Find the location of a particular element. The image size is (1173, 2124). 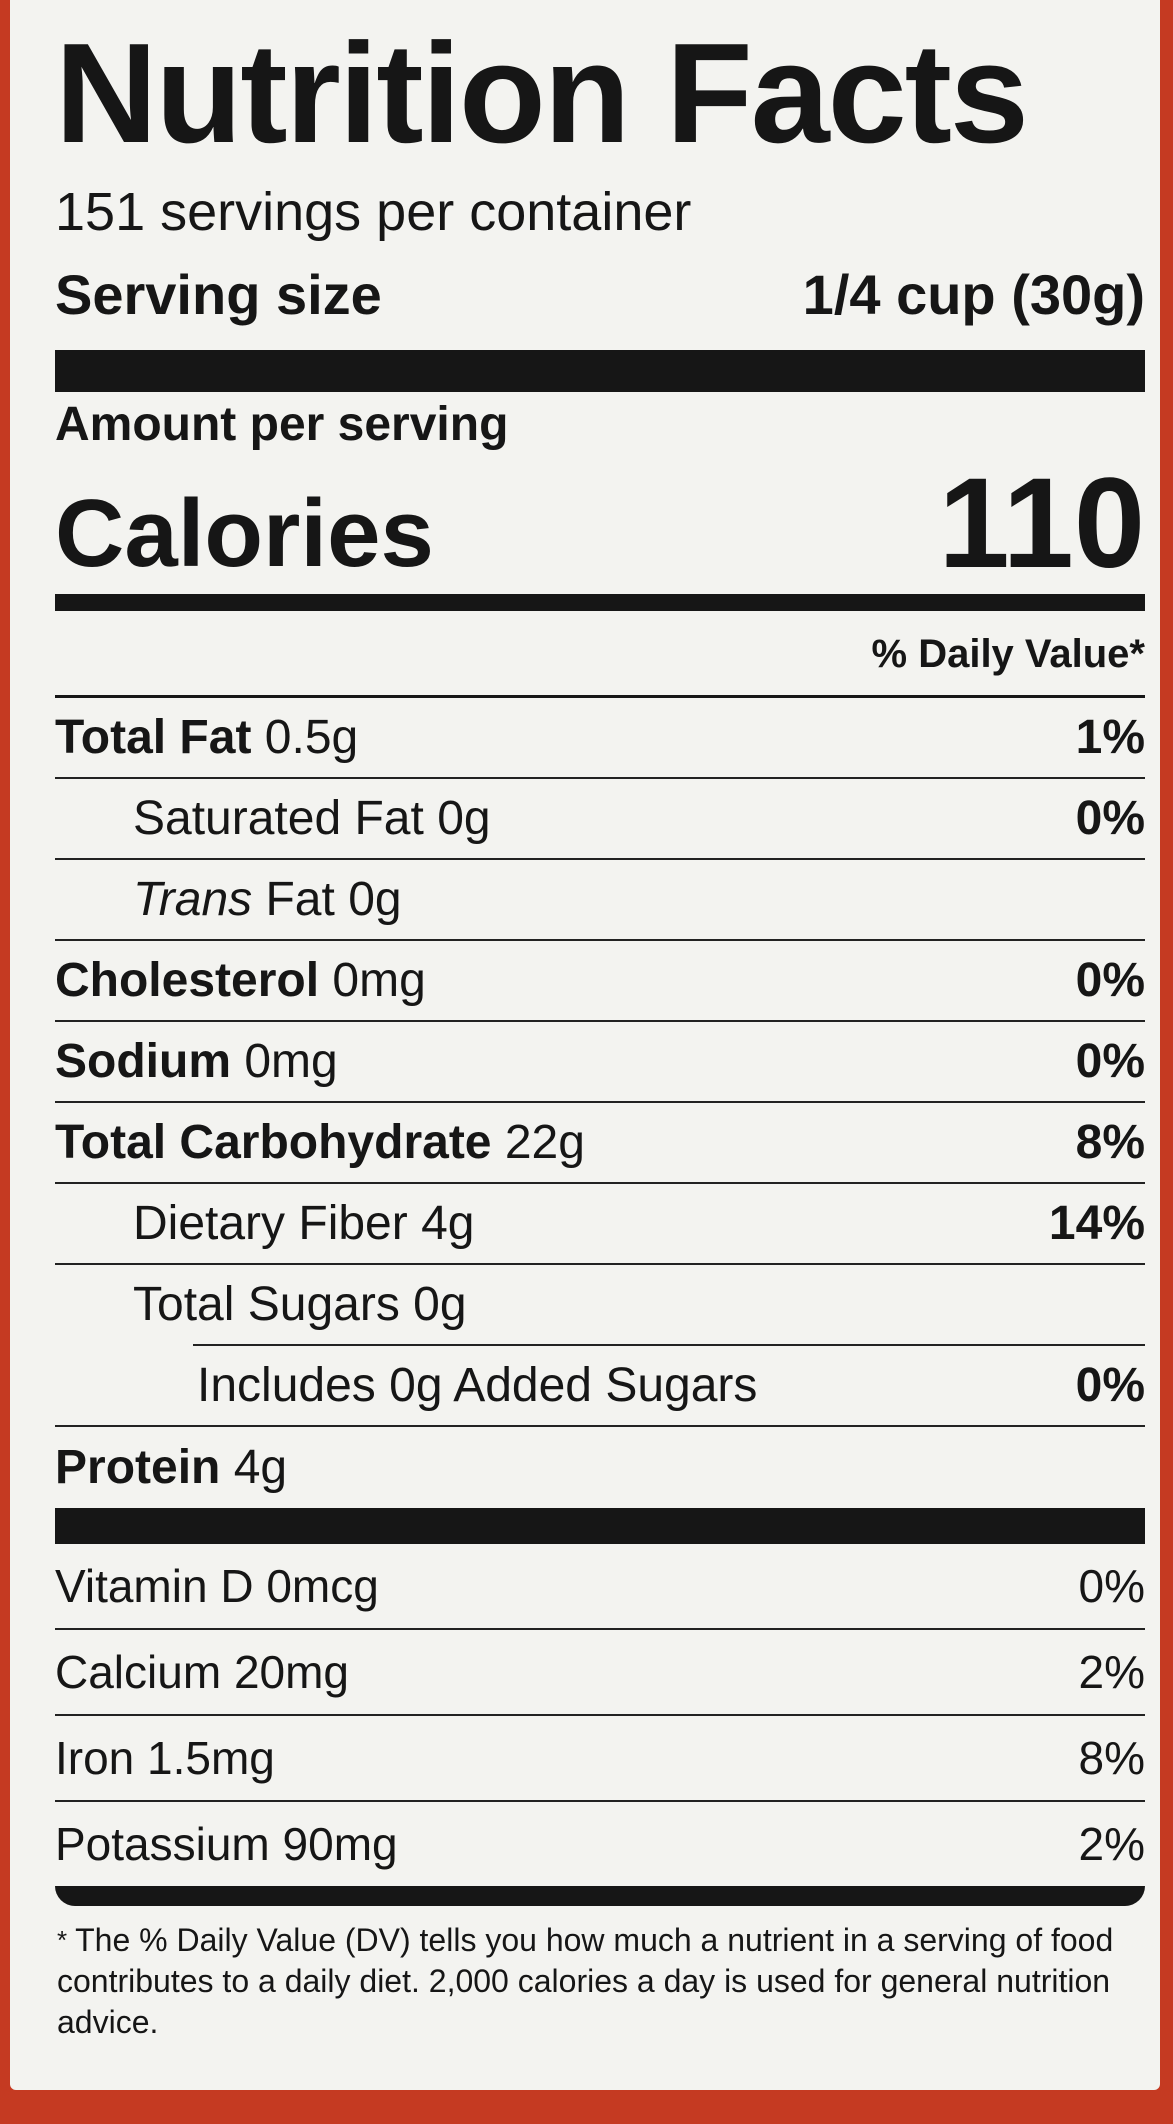

nutrient-row-trans-fat: Trans Fat 0g is located at coordinates (600, 900).